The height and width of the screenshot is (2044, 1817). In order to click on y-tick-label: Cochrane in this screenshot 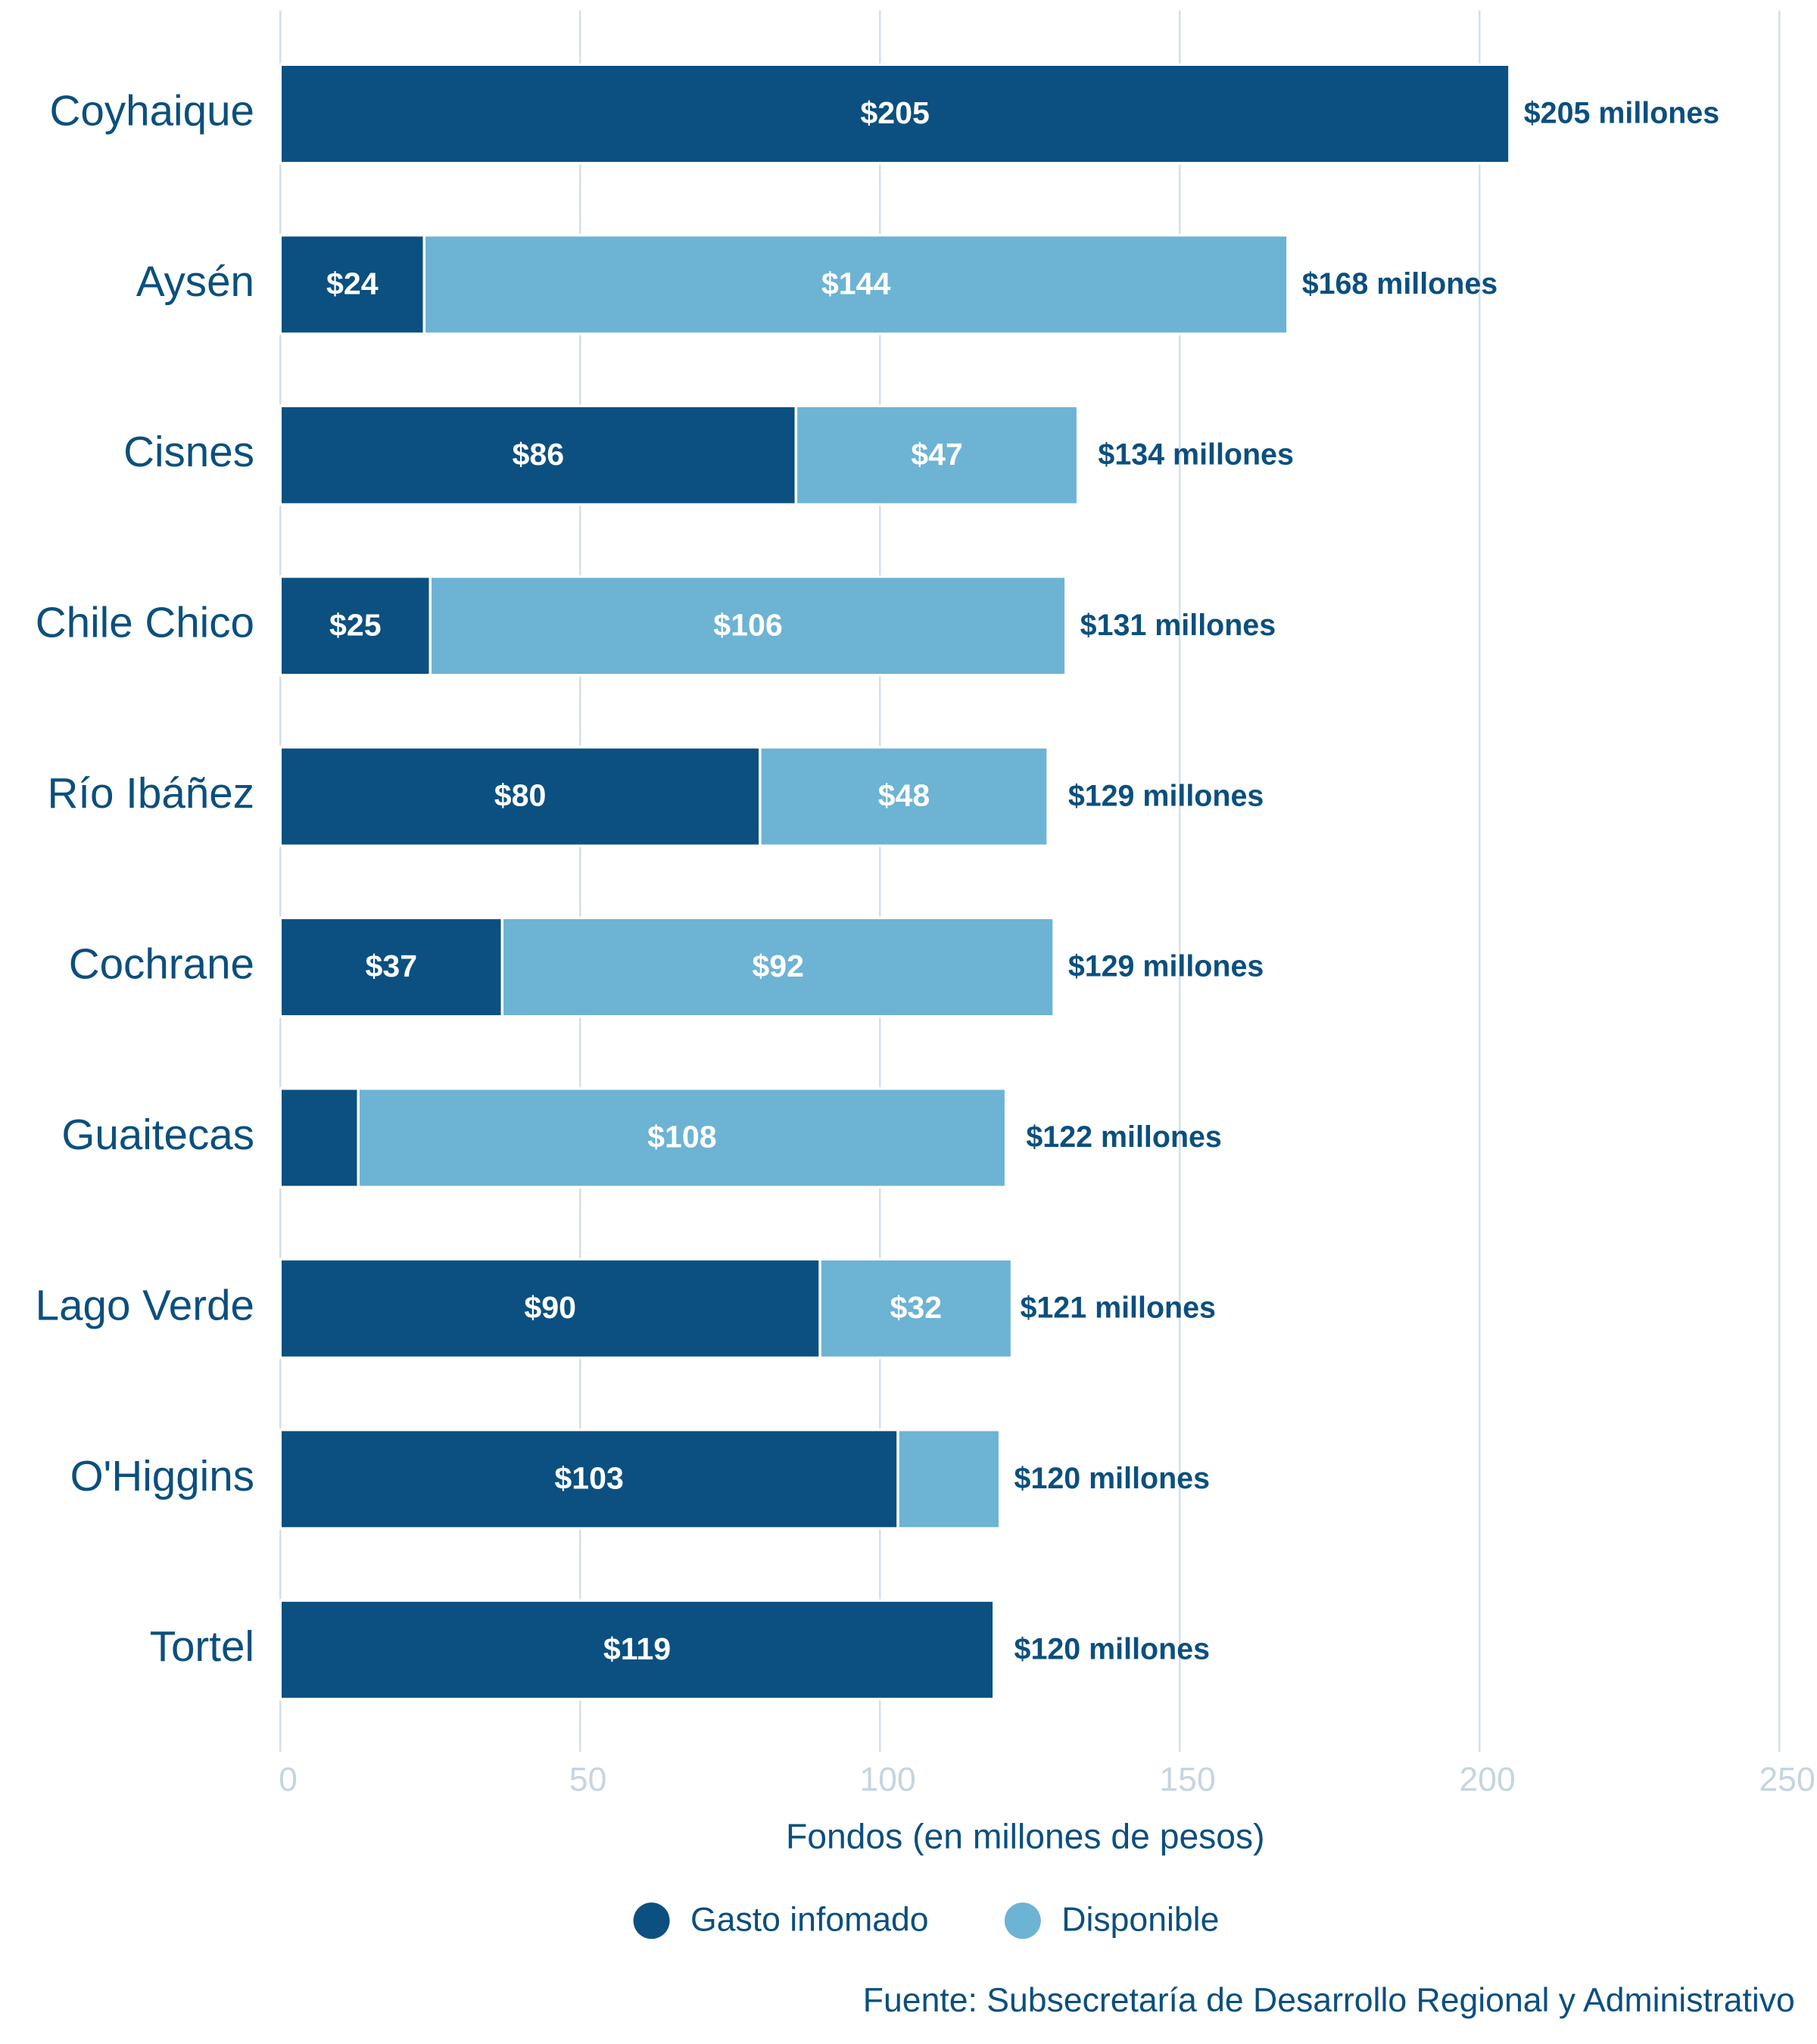, I will do `click(161, 964)`.